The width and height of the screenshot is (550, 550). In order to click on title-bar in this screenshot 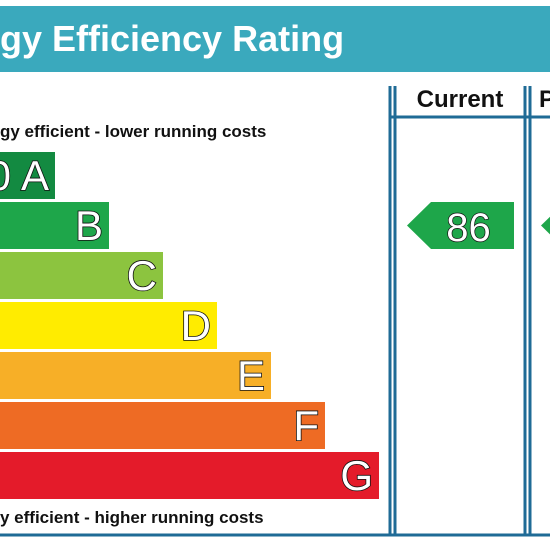, I will do `click(275, 39)`.